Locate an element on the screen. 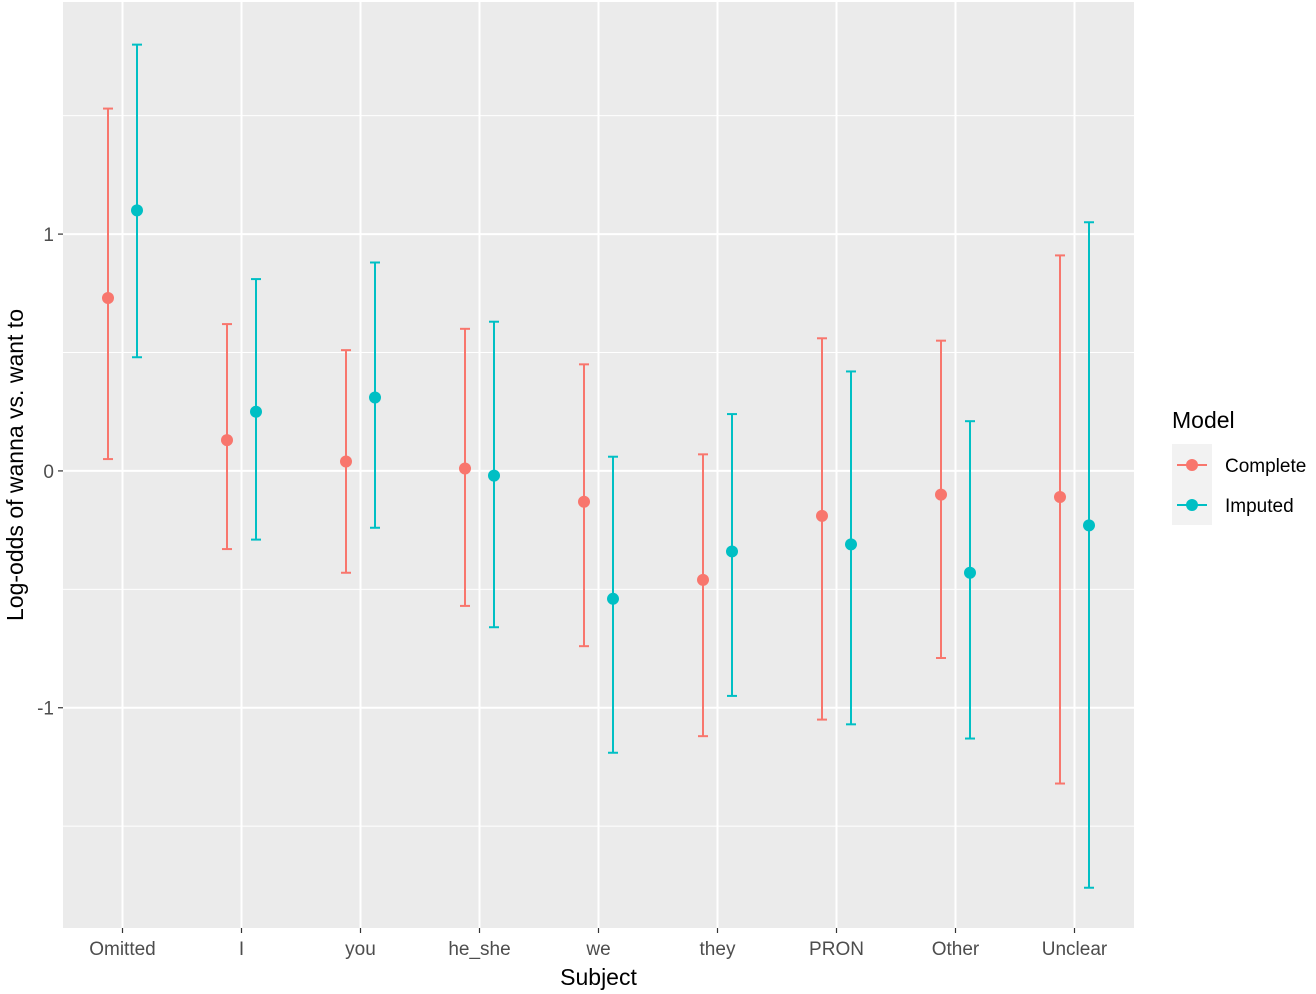 Image resolution: width=1316 pixels, height=994 pixels. legend-keys-background is located at coordinates (1192, 484).